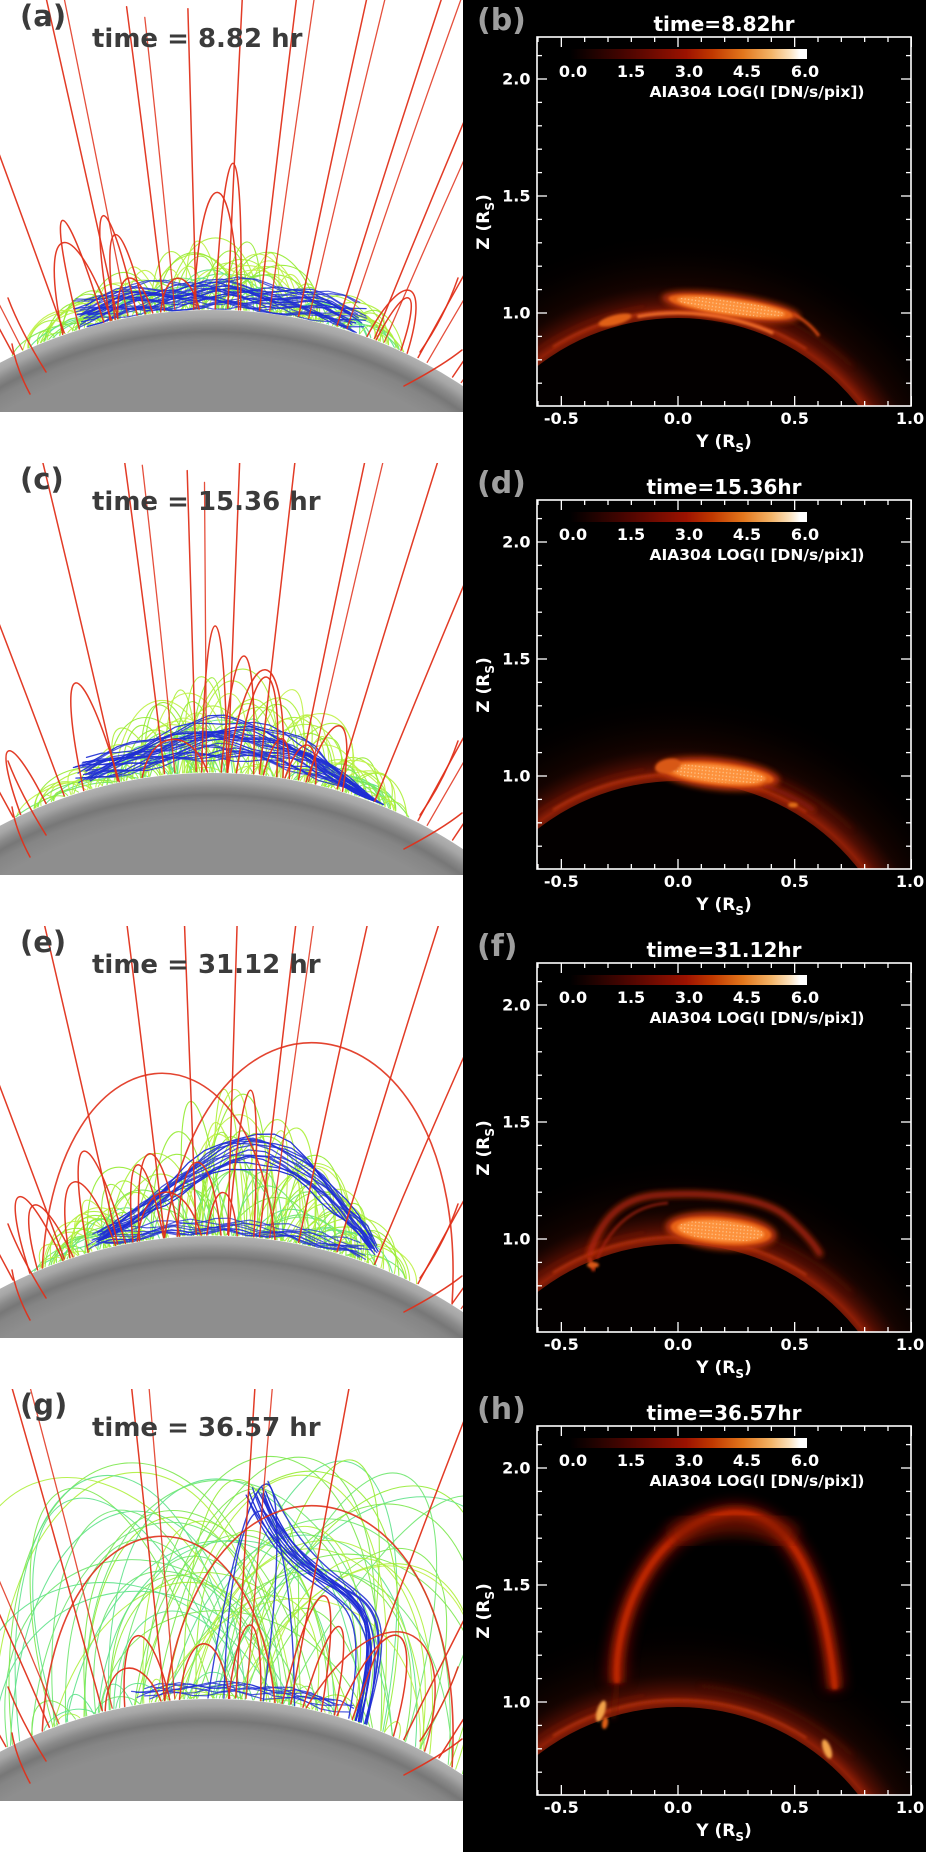  What do you see at coordinates (206, 502) in the screenshot?
I see `time-label: time = 15.36 hr` at bounding box center [206, 502].